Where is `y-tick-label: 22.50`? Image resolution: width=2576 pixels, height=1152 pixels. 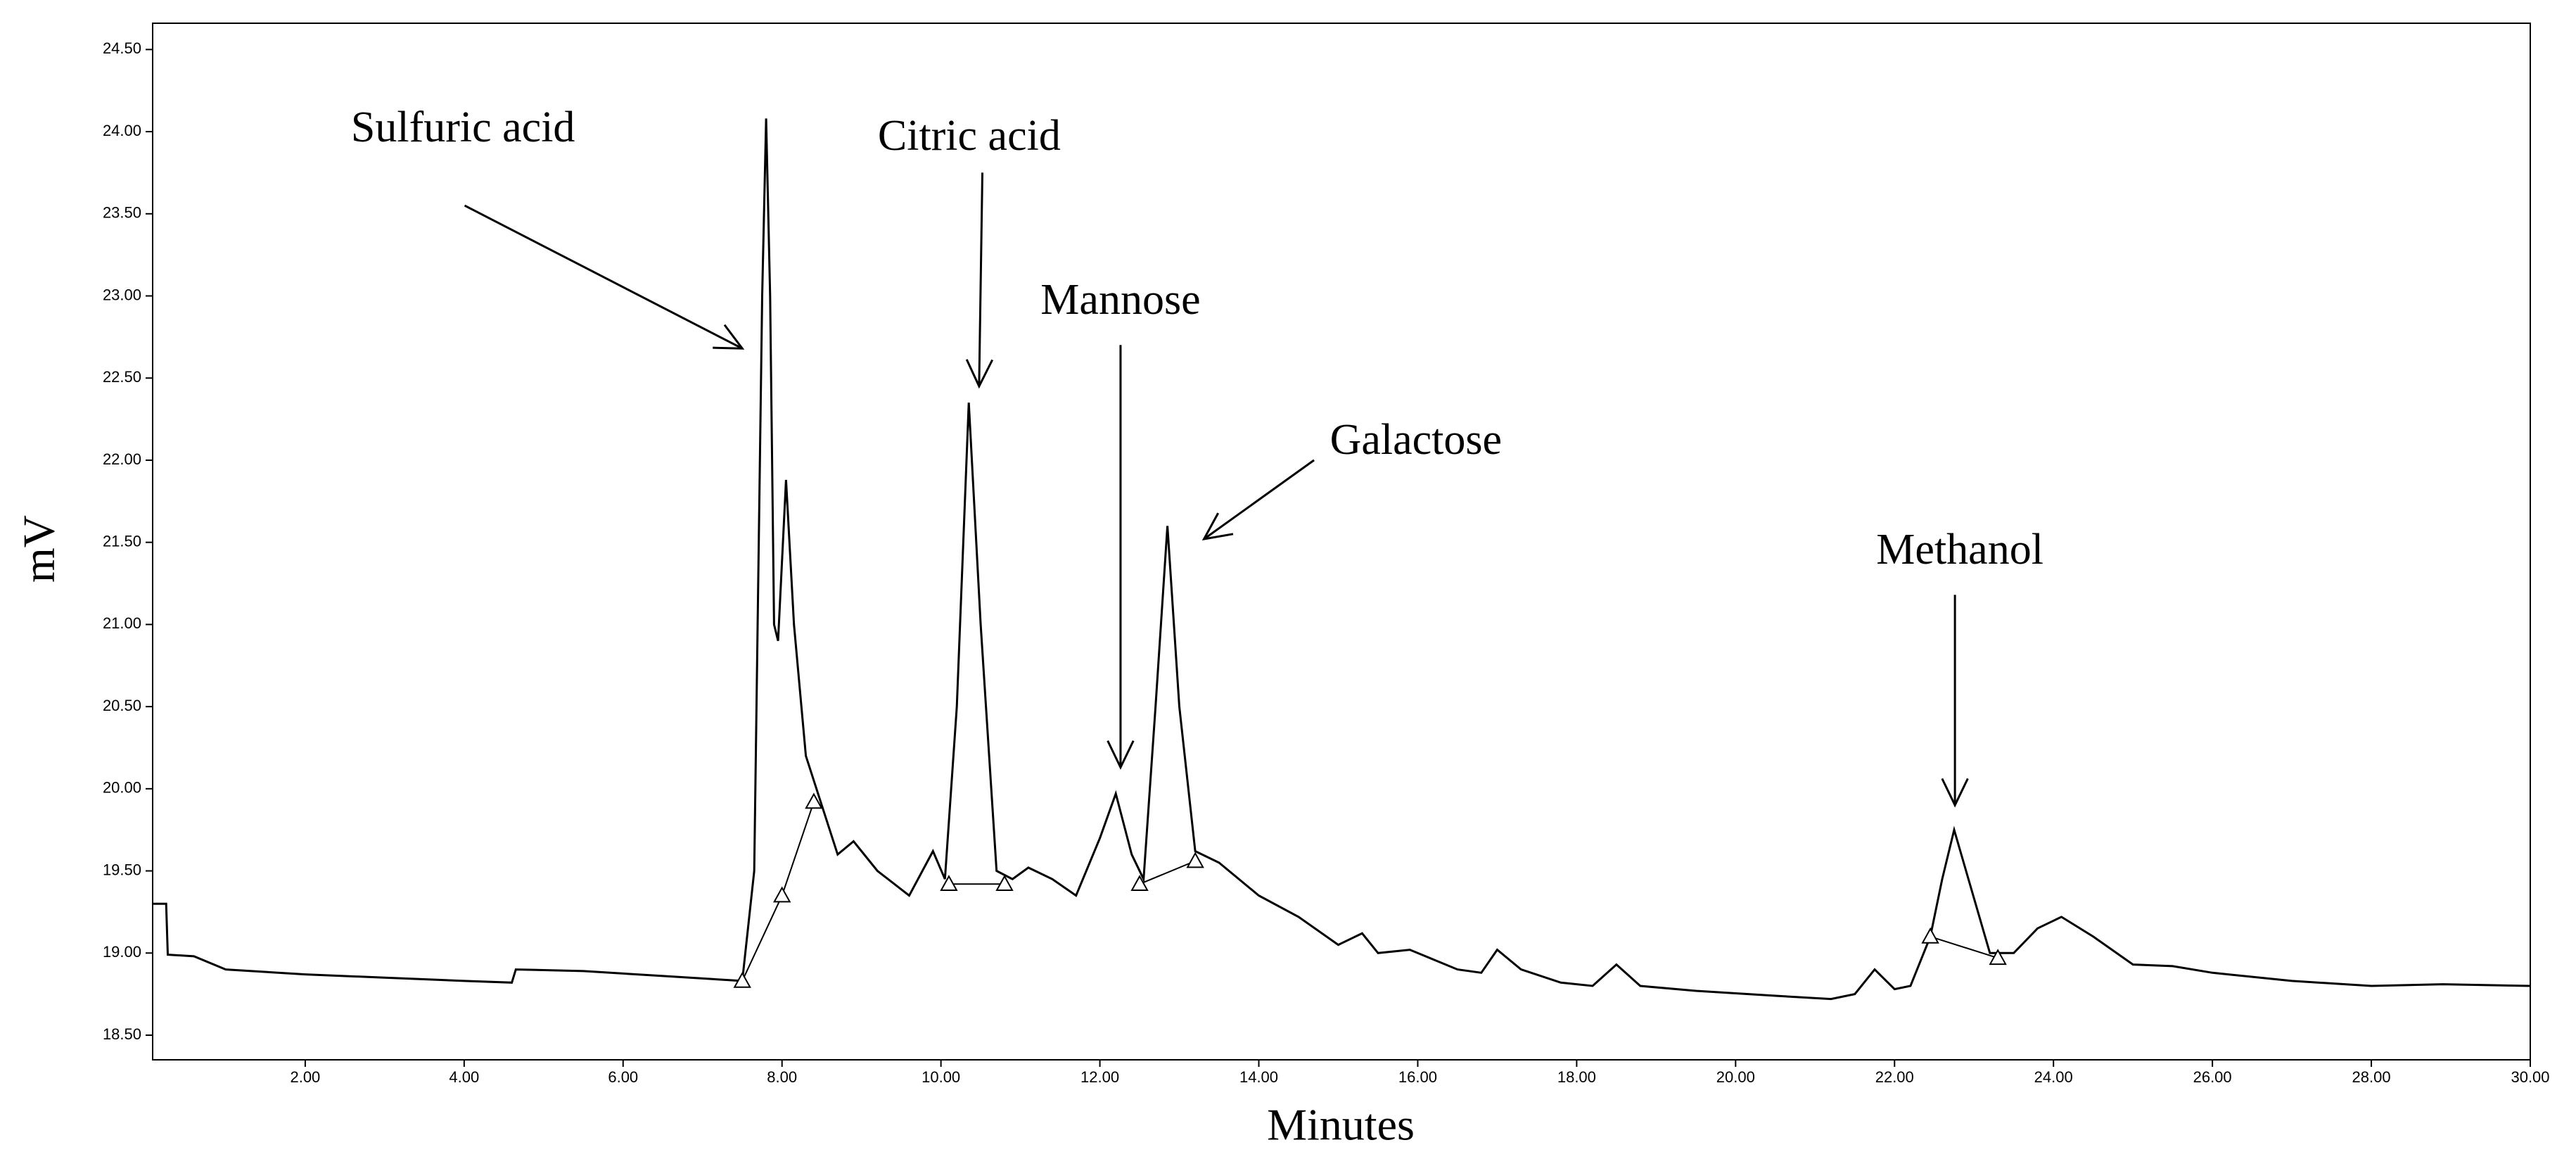
y-tick-label: 22.50 is located at coordinates (122, 377).